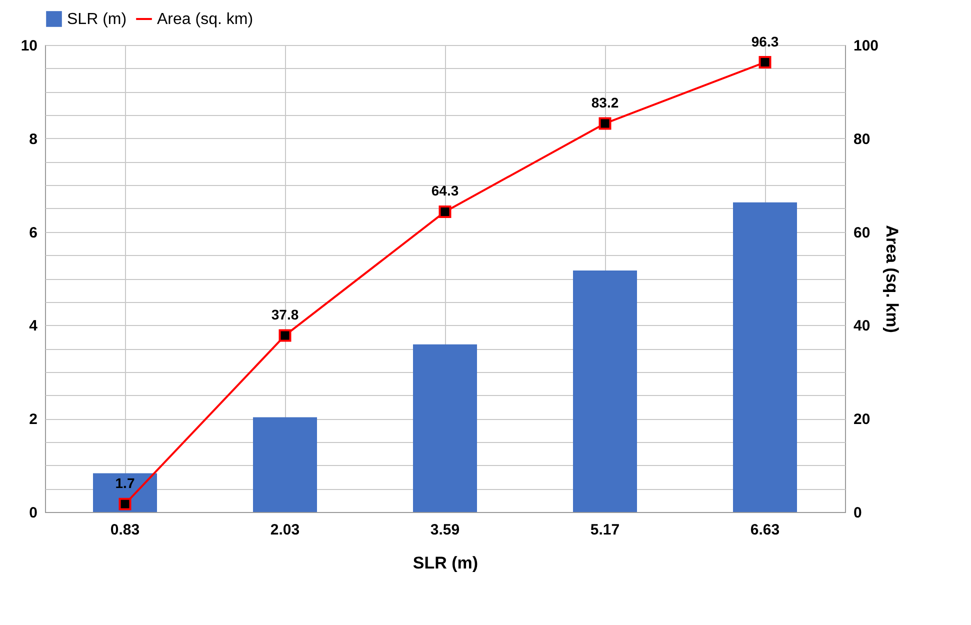  I want to click on x-tick-label: 3.59, so click(445, 530).